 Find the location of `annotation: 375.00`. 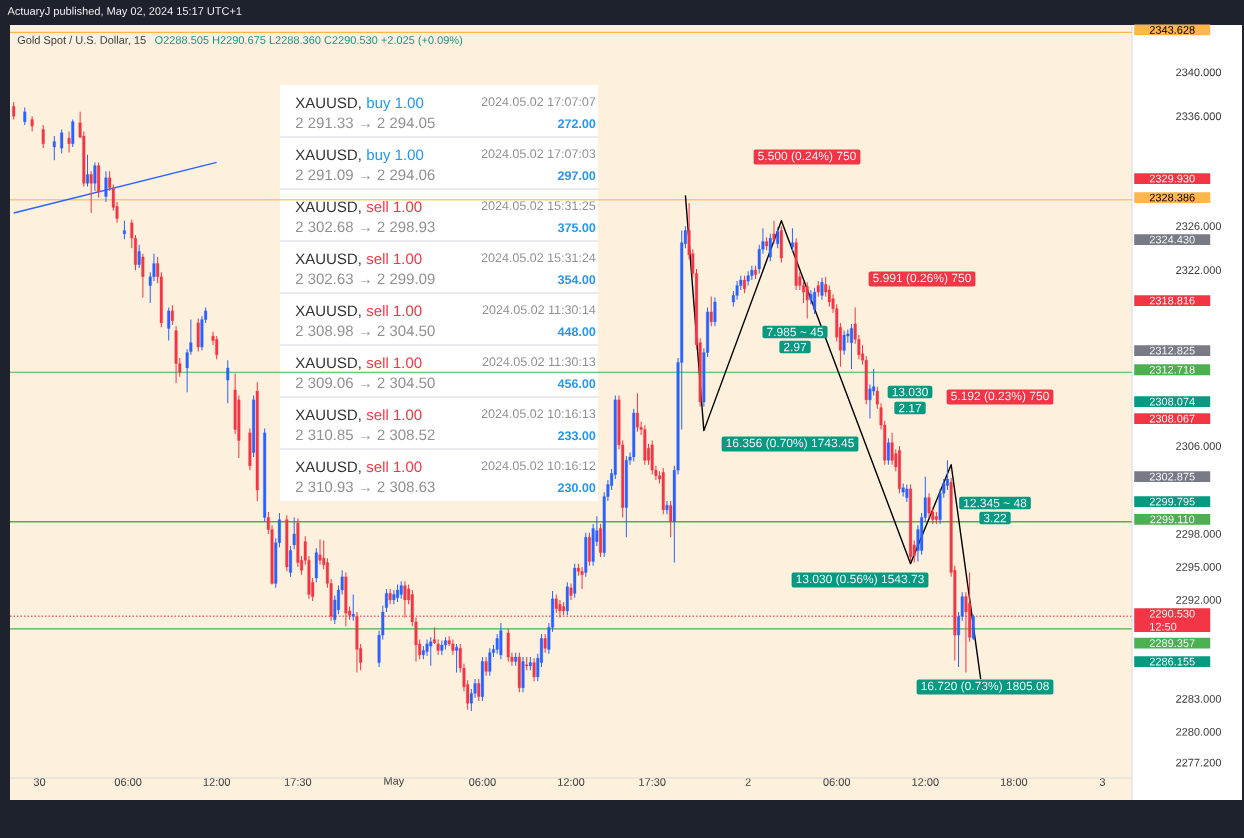

annotation: 375.00 is located at coordinates (576, 228).